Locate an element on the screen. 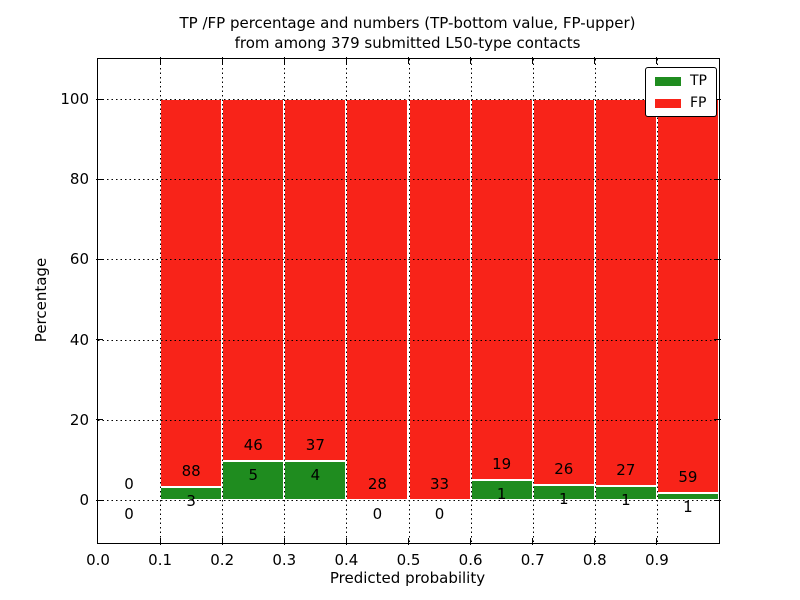 The image size is (800, 600). y-axis-label: Percentage is located at coordinates (41, 300).